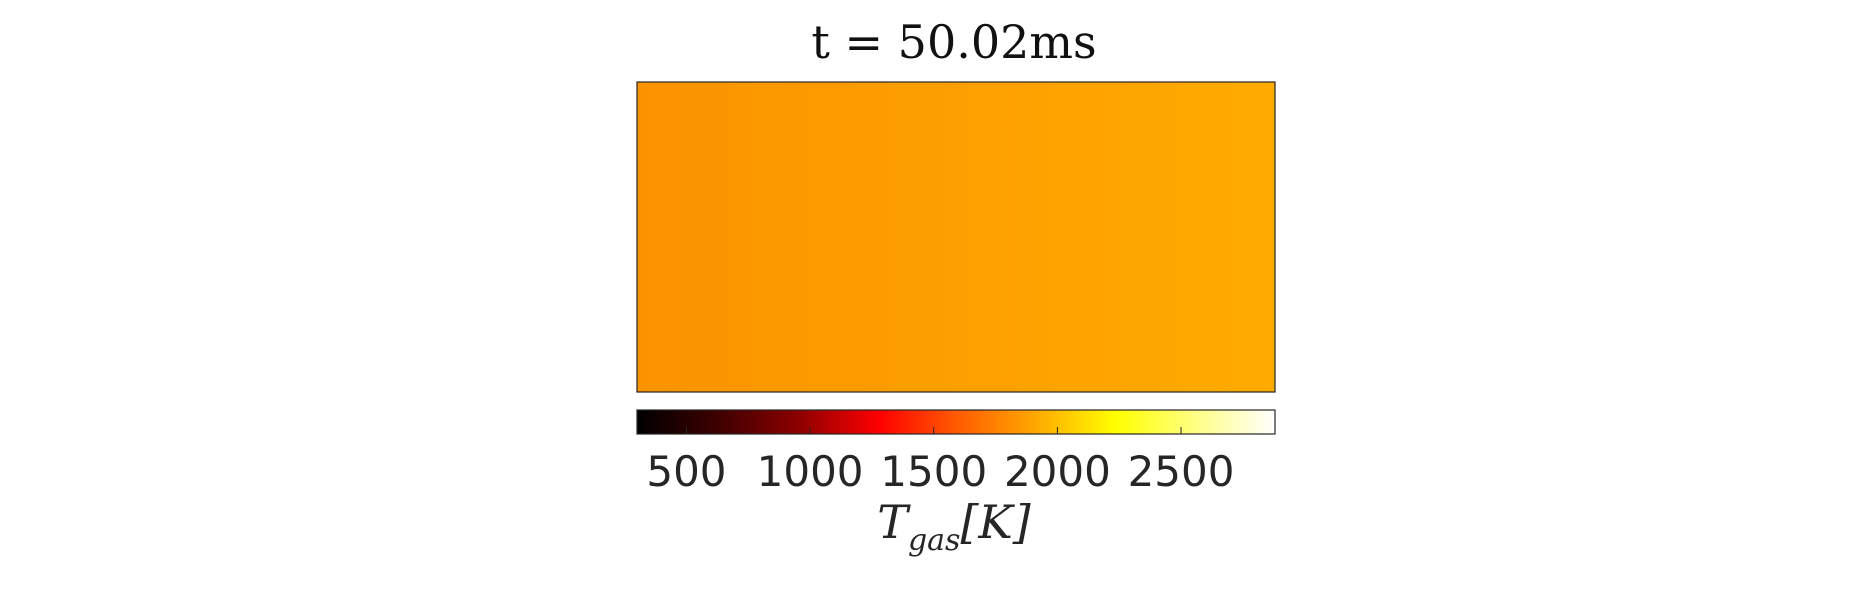 The image size is (1875, 594). What do you see at coordinates (995, 522) in the screenshot?
I see `colorbar-label-unit: [K]` at bounding box center [995, 522].